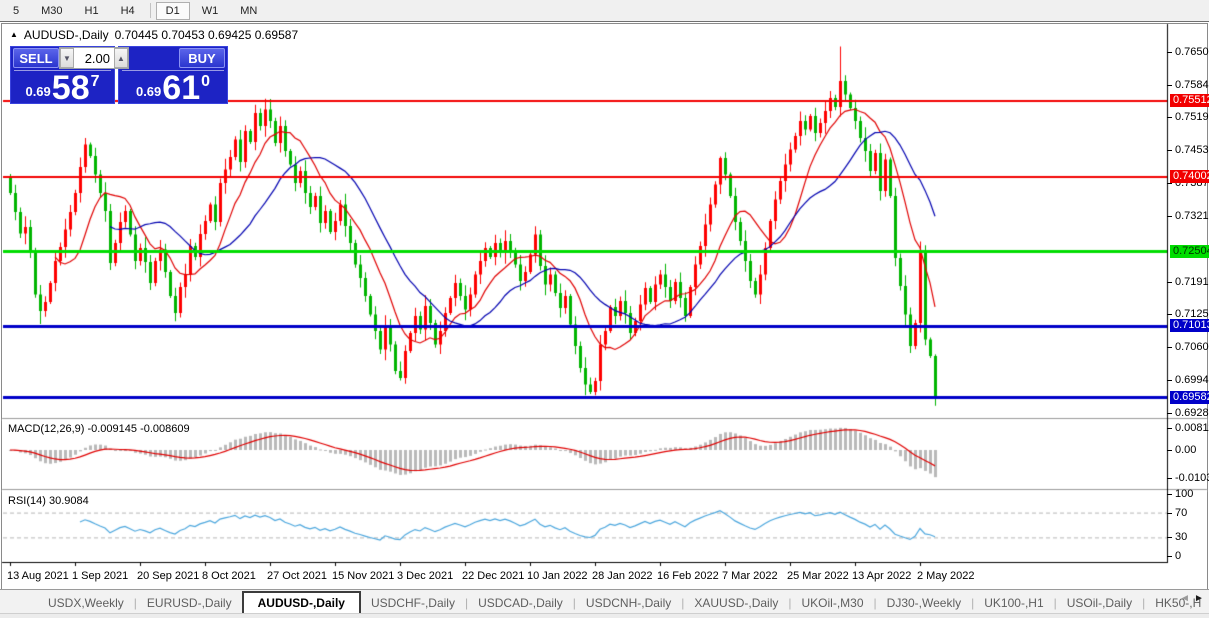 This screenshot has height=618, width=1209. What do you see at coordinates (1189, 100) in the screenshot?
I see `level-price-badge: 0.75512` at bounding box center [1189, 100].